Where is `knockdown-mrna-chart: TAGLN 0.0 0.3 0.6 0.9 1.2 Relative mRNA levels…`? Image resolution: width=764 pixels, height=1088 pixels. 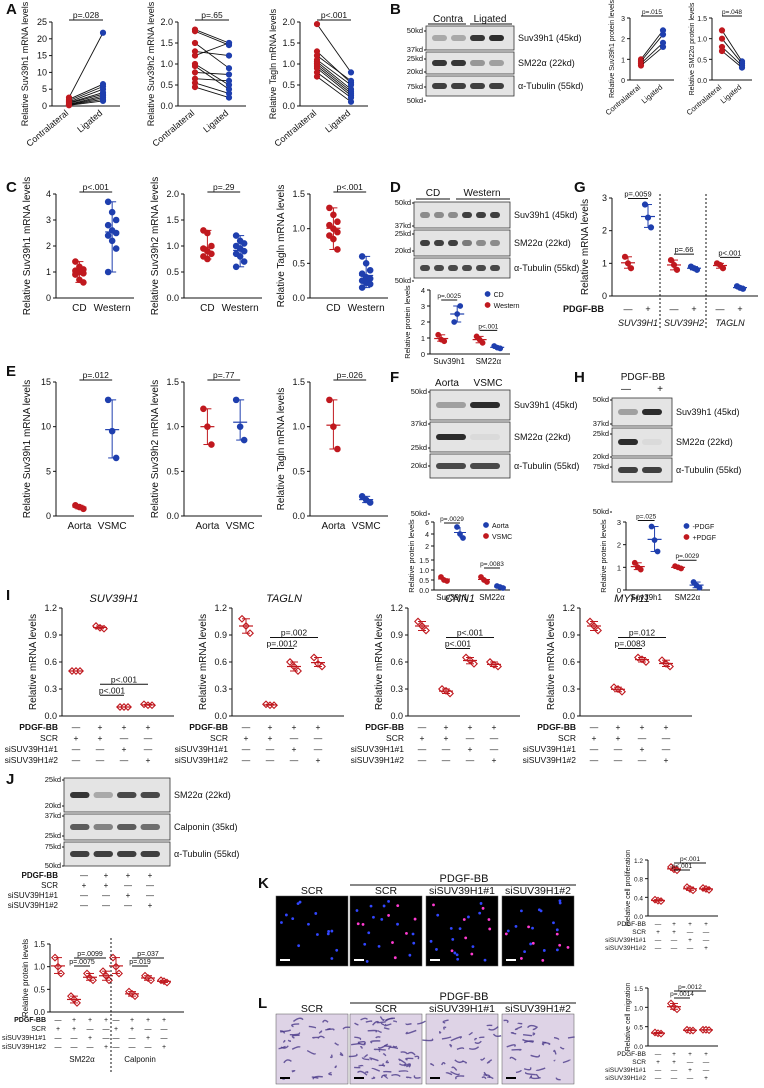
knockdown-mrna-chart: TAGLN 0.0 0.3 0.6 0.9 1.2 Relative mRNA levels… is located at coordinates (259, 679).